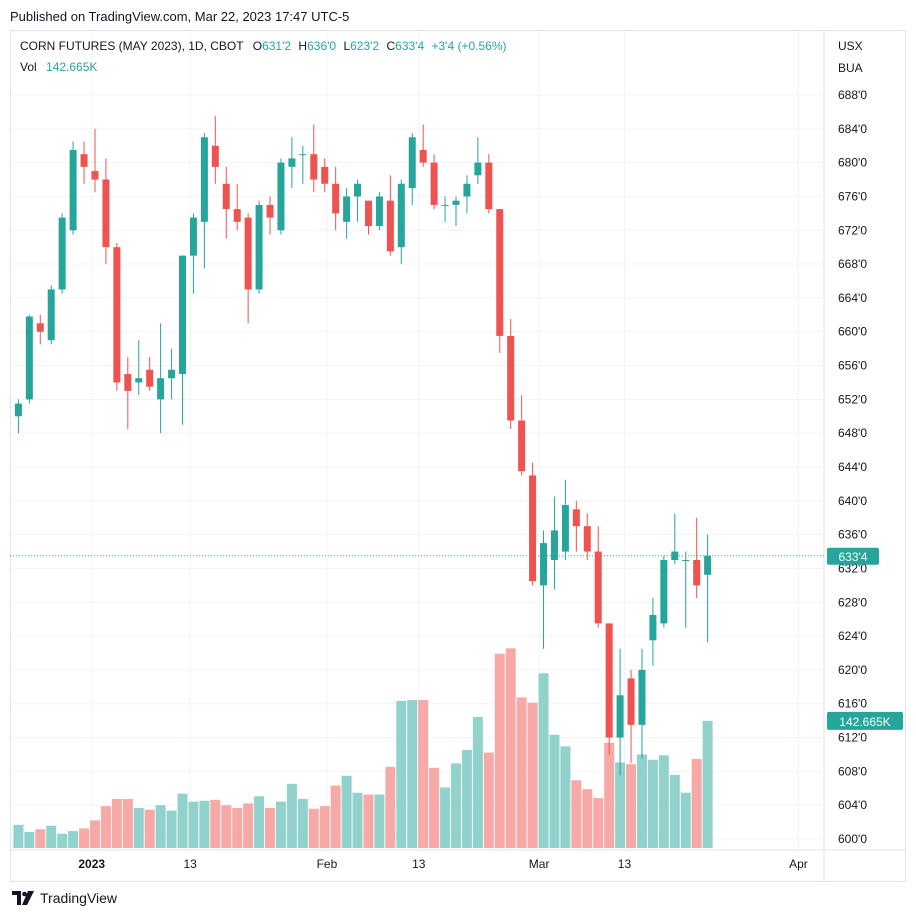 The height and width of the screenshot is (919, 916). I want to click on close-value: 633'4, so click(410, 46).